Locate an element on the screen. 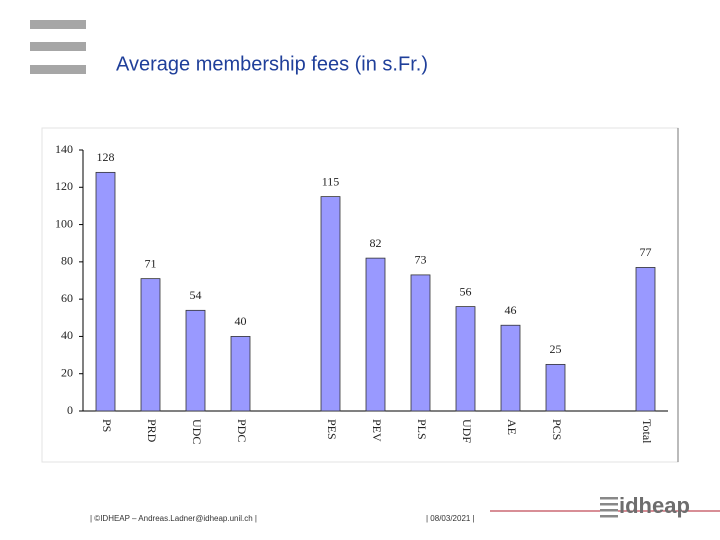 This screenshot has height=540, width=720. value-label: 82 is located at coordinates (376, 243).